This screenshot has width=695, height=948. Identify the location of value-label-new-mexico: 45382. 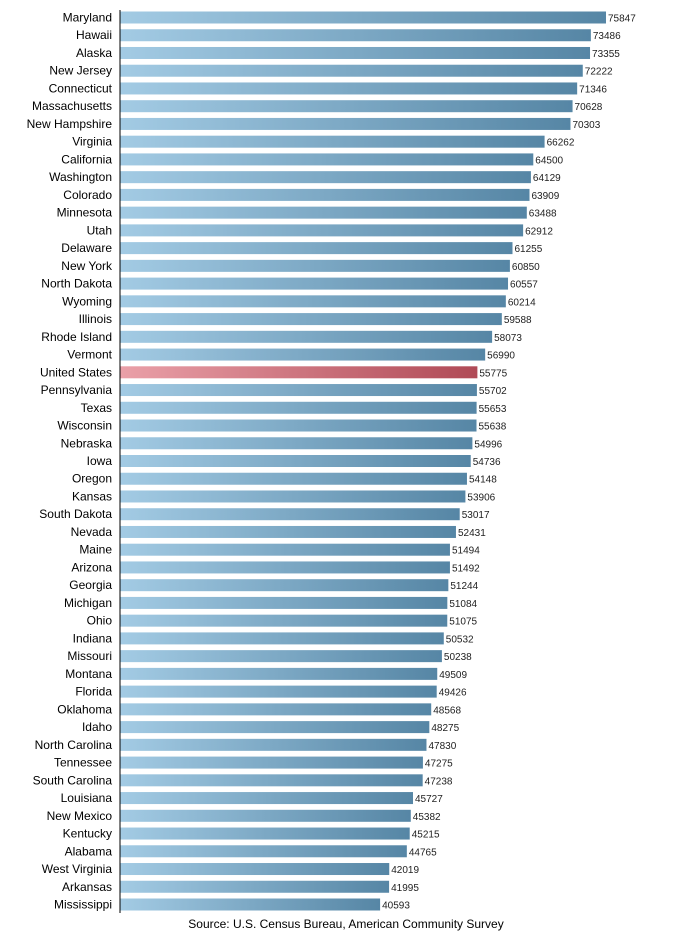
(427, 817).